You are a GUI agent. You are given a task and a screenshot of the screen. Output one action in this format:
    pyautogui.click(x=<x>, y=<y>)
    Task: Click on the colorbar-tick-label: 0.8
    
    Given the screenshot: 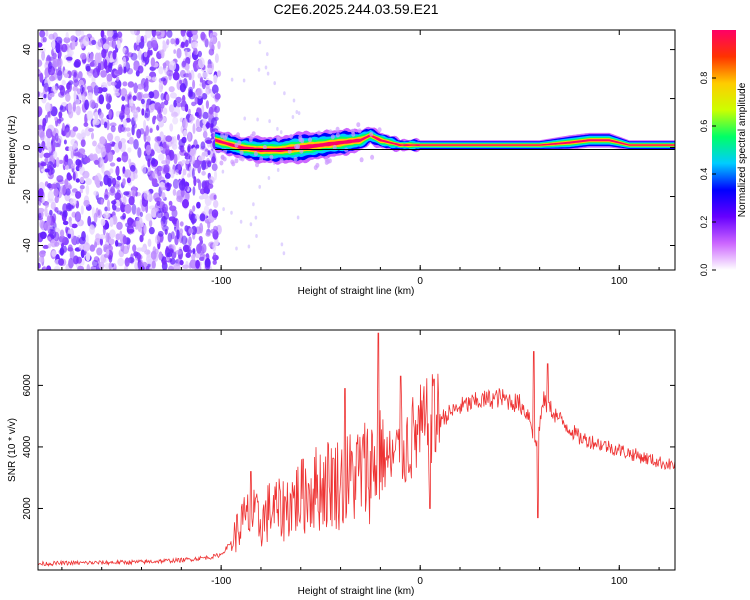 What is the action you would take?
    pyautogui.click(x=704, y=78)
    